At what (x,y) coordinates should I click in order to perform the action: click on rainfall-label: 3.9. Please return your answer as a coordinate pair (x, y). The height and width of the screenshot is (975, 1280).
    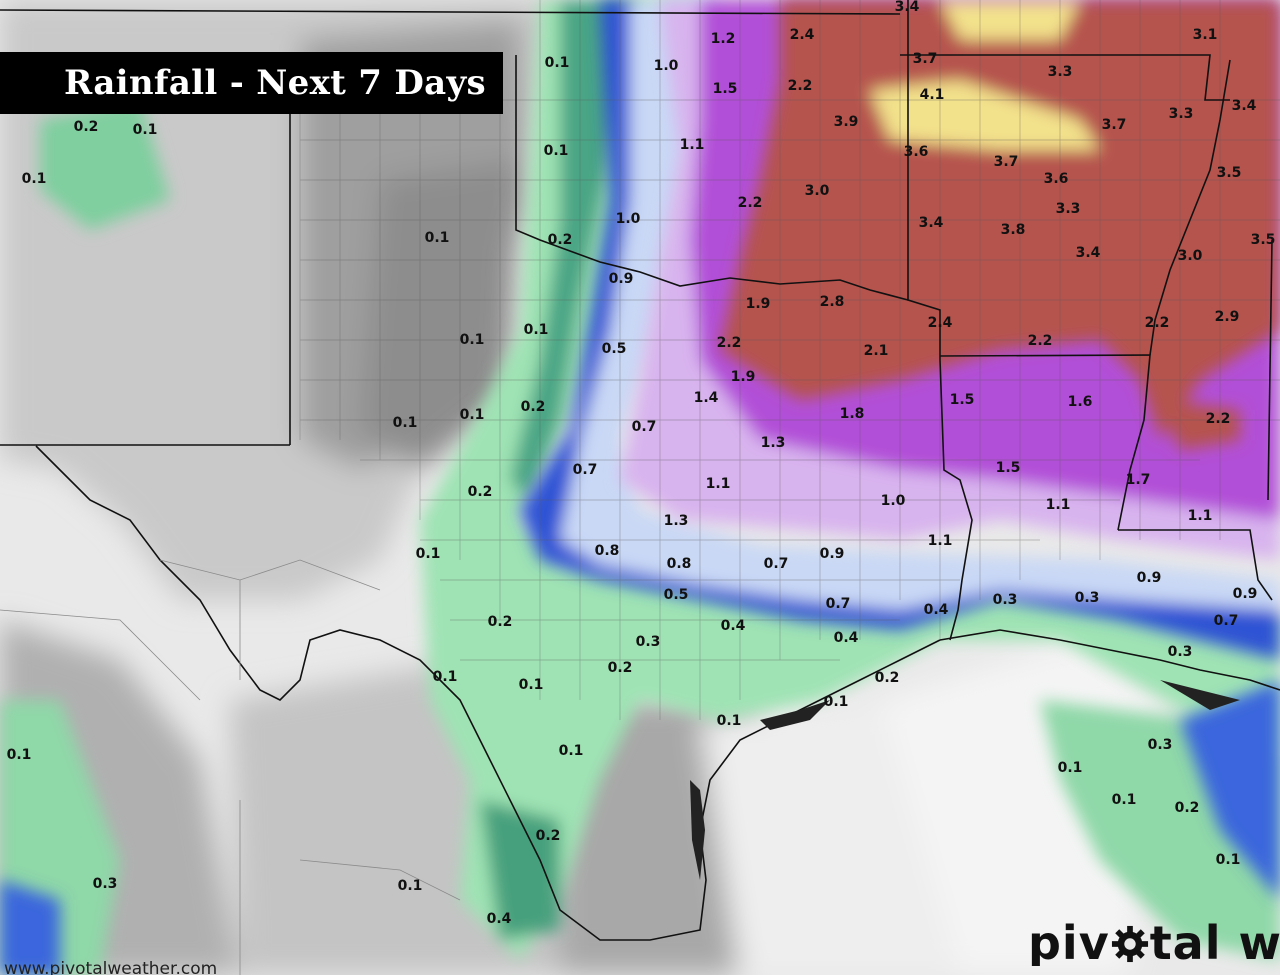
    Looking at the image, I should click on (846, 122).